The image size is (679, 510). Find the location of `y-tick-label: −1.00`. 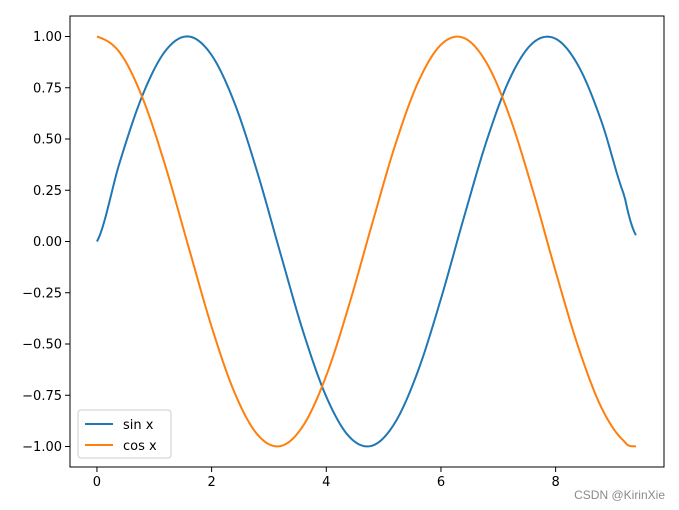

y-tick-label: −1.00 is located at coordinates (42, 447).